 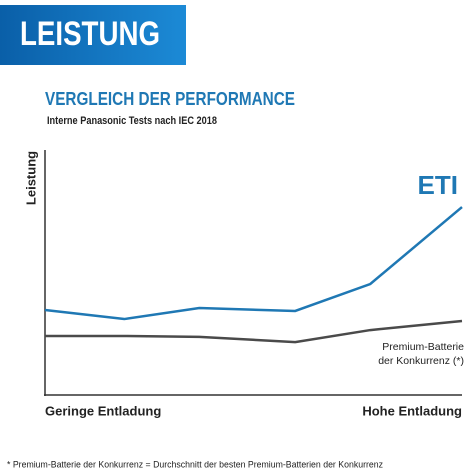 I want to click on header-banner, so click(x=93, y=35).